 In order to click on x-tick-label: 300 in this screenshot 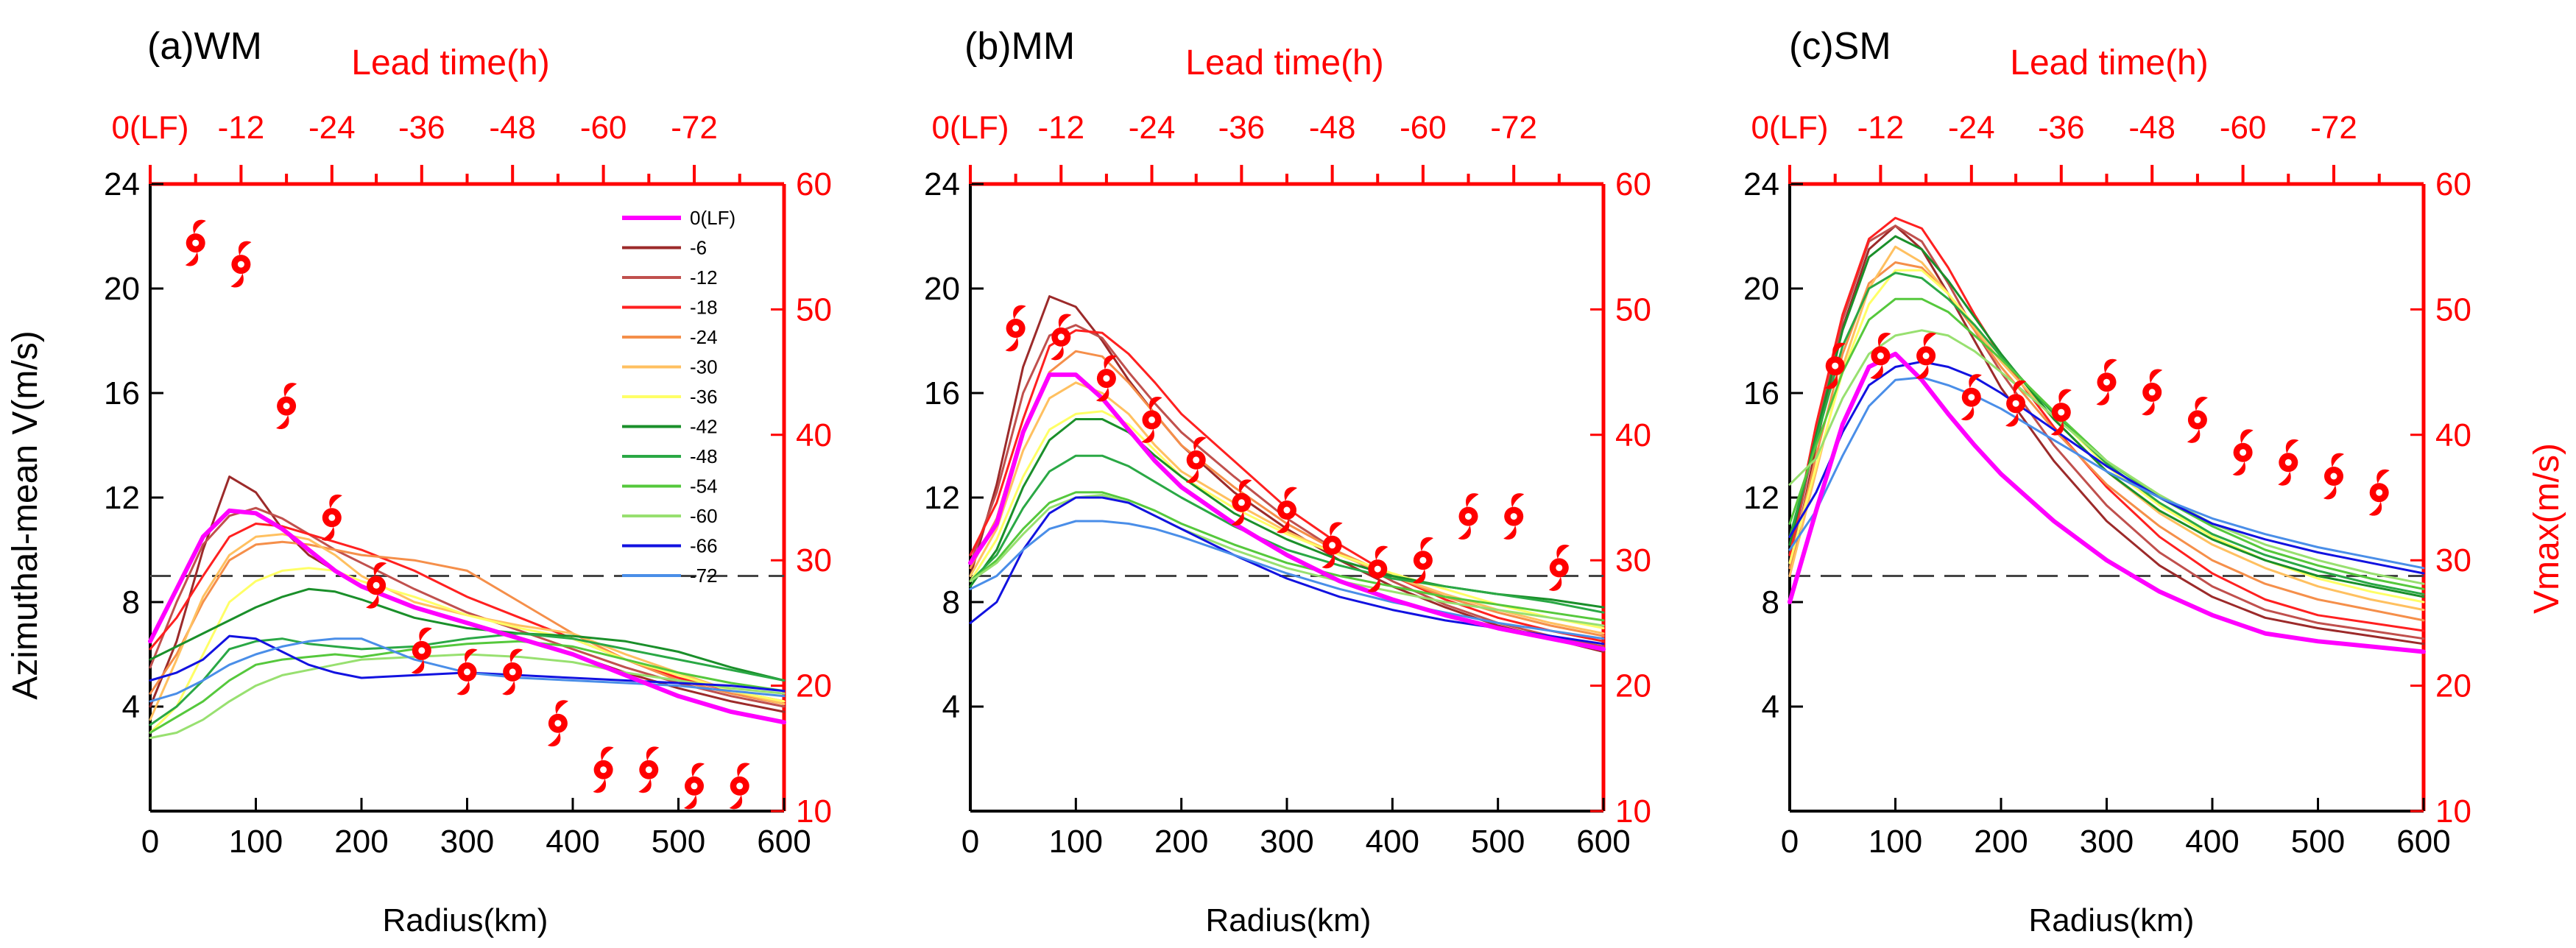, I will do `click(2107, 842)`.